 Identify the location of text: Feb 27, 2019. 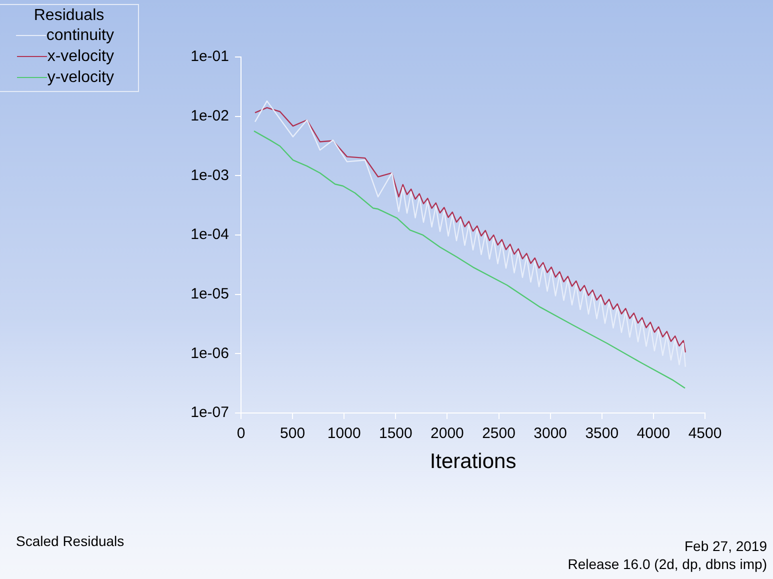
(725, 546).